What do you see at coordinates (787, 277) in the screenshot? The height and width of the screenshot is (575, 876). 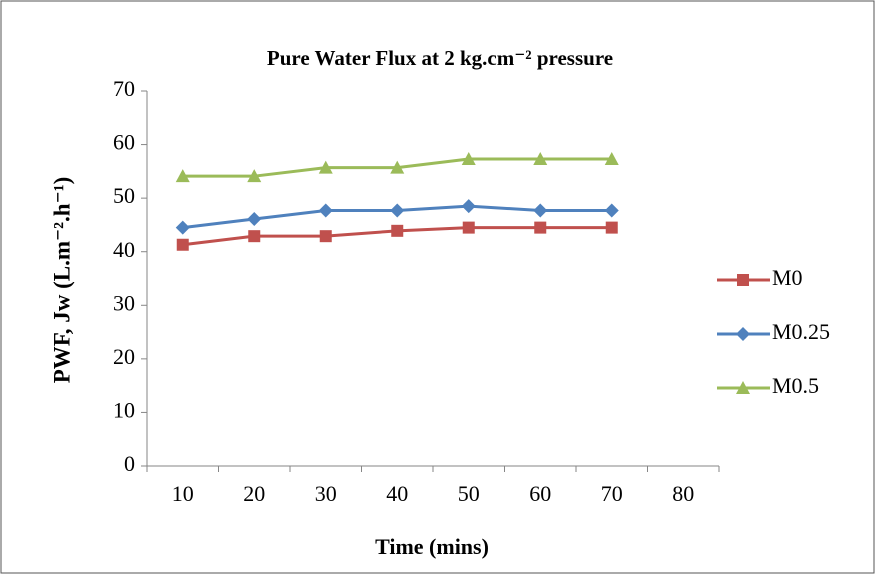 I see `legend-label: M0` at bounding box center [787, 277].